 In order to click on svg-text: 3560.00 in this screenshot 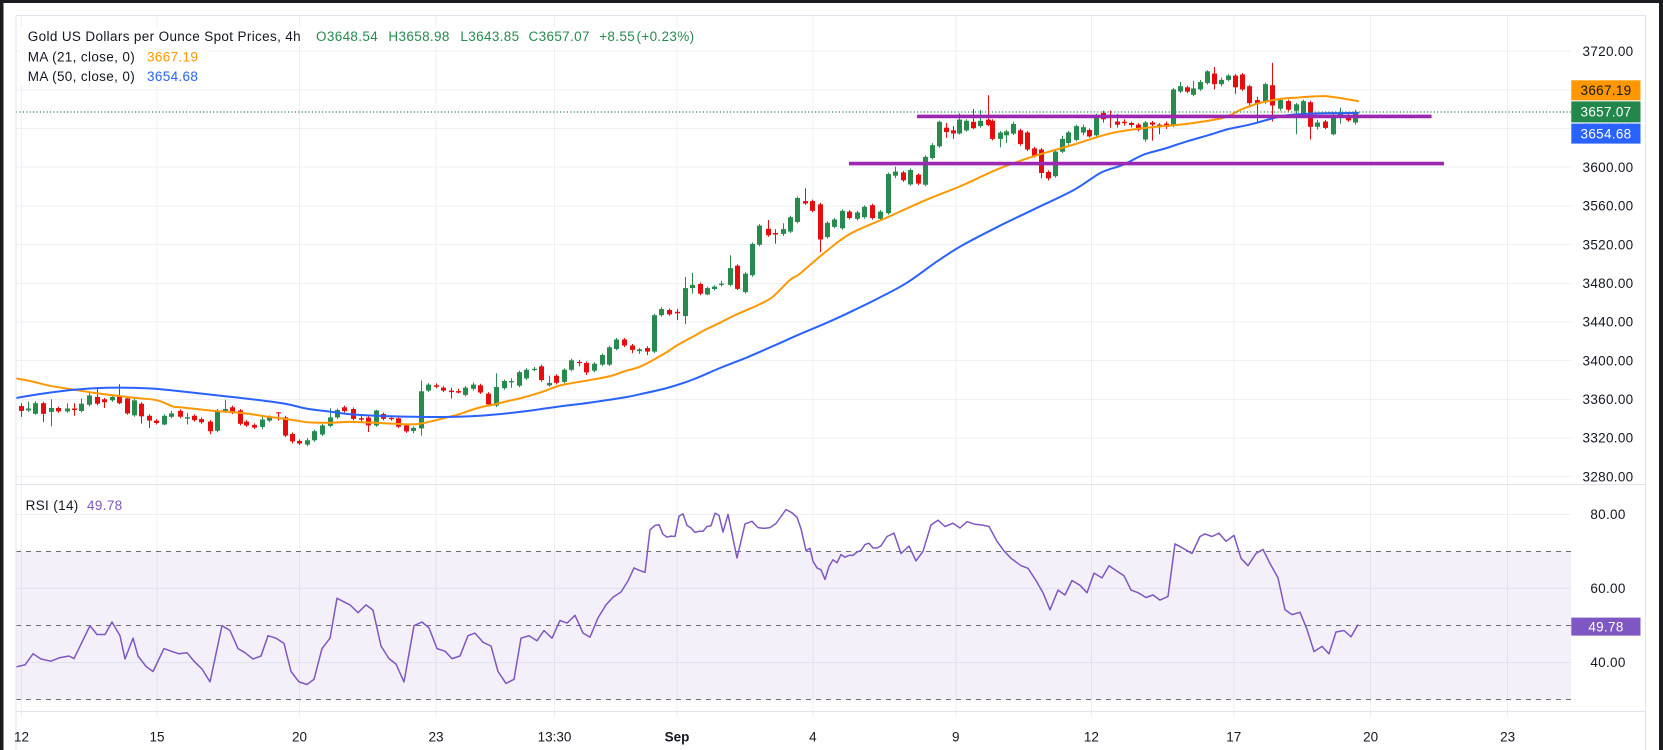, I will do `click(1608, 206)`.